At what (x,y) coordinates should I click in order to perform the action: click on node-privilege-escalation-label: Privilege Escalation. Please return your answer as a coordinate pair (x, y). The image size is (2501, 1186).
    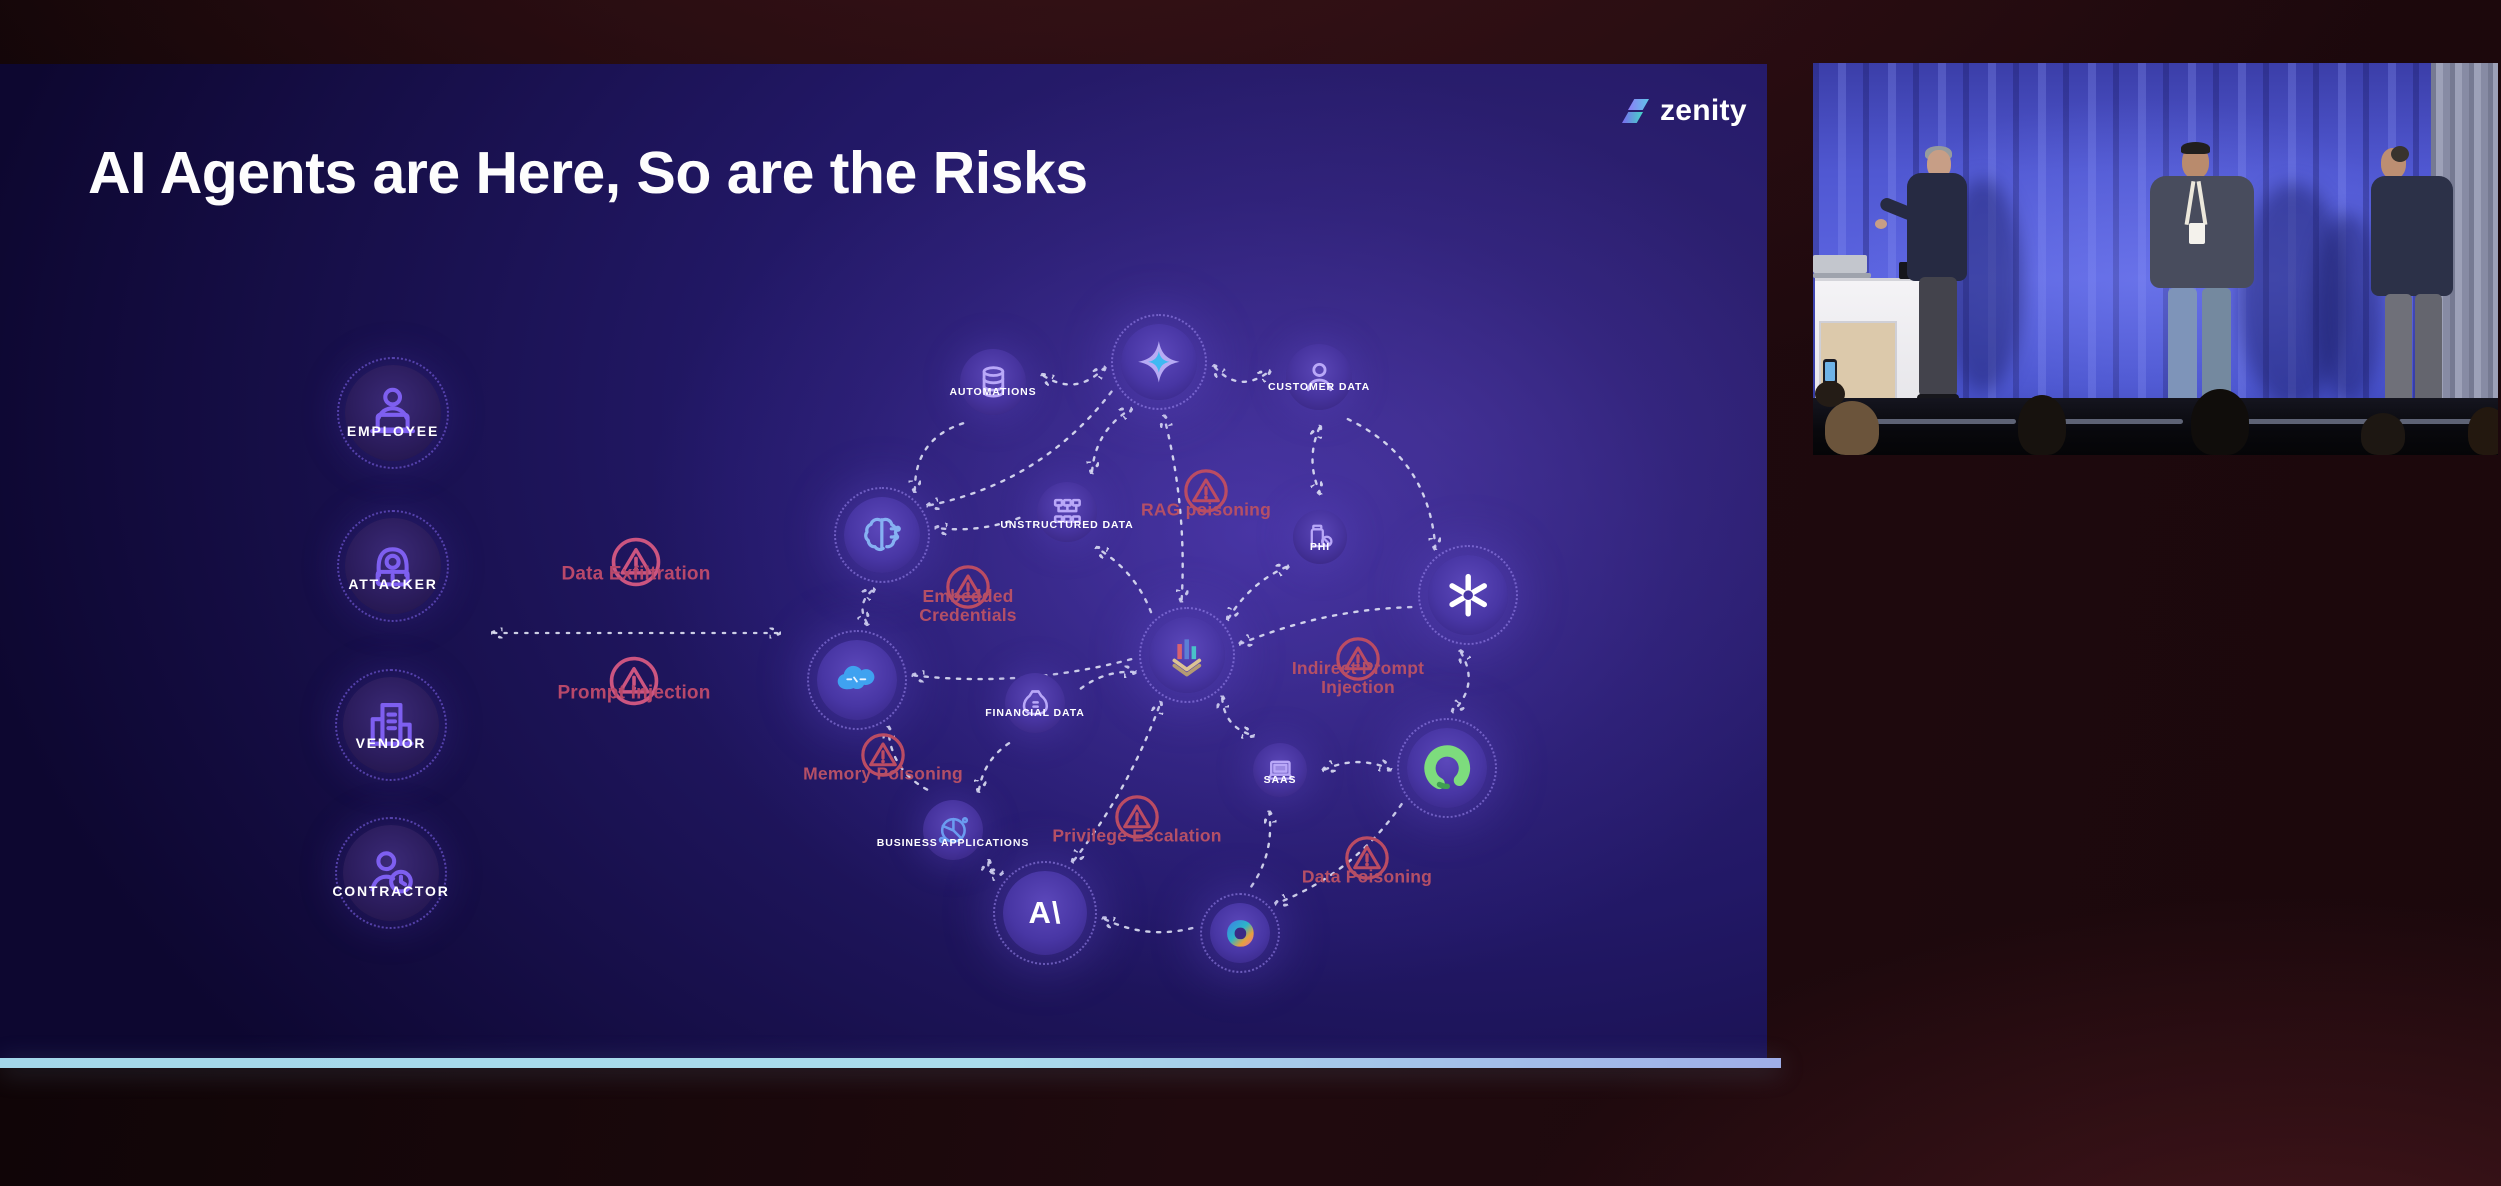
    Looking at the image, I should click on (1137, 835).